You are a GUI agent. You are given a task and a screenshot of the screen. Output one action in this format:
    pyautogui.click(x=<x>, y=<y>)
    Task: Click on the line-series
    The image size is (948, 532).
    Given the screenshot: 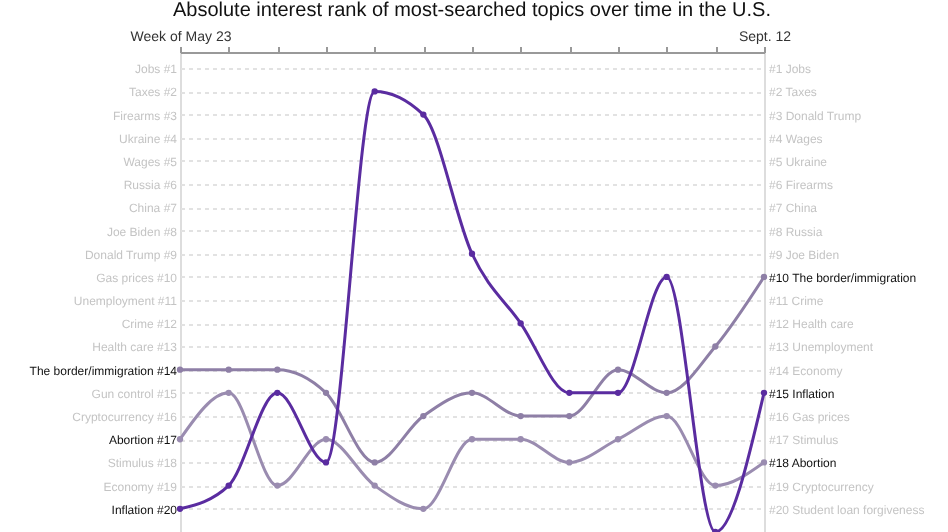 What is the action you would take?
    pyautogui.click(x=472, y=450)
    